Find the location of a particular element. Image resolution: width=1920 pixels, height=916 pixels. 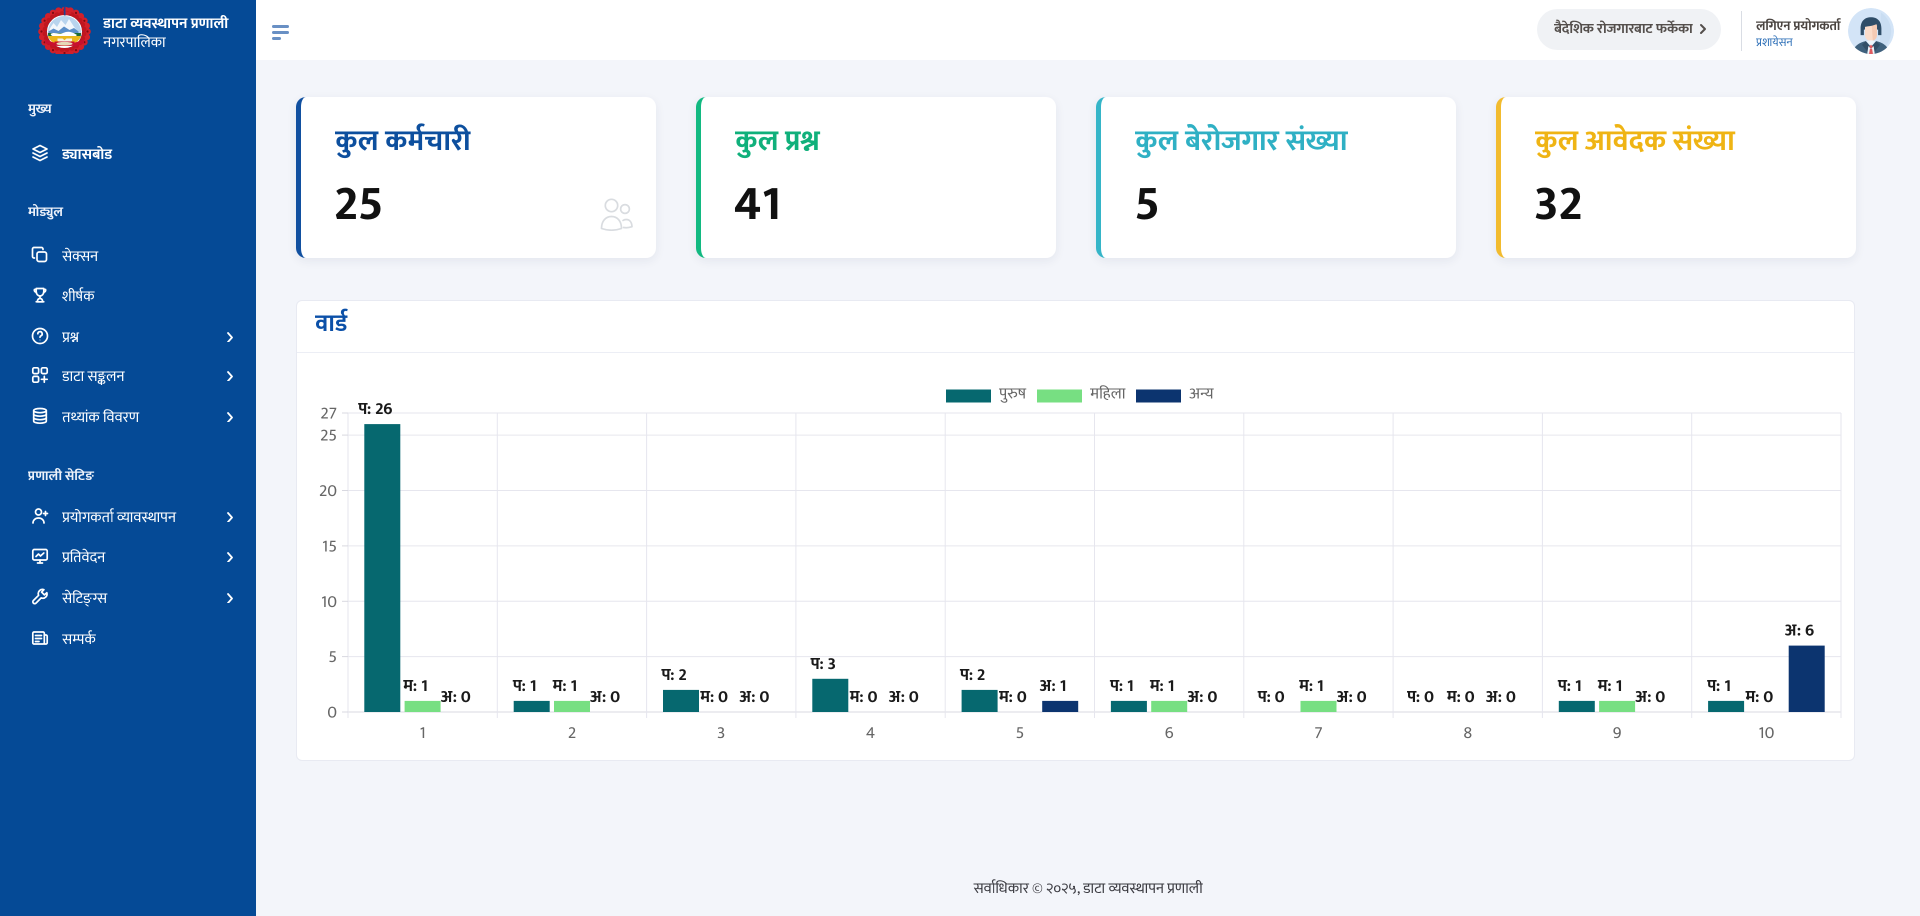

svg-text: 7 is located at coordinates (1318, 734).